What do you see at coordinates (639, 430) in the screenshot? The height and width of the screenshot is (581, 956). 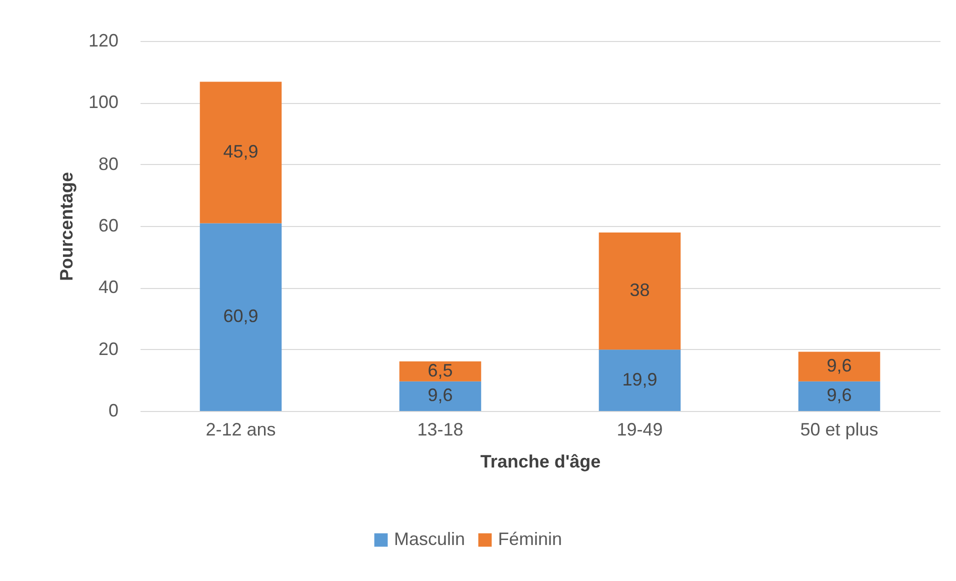 I see `x-tick-label: 19-49` at bounding box center [639, 430].